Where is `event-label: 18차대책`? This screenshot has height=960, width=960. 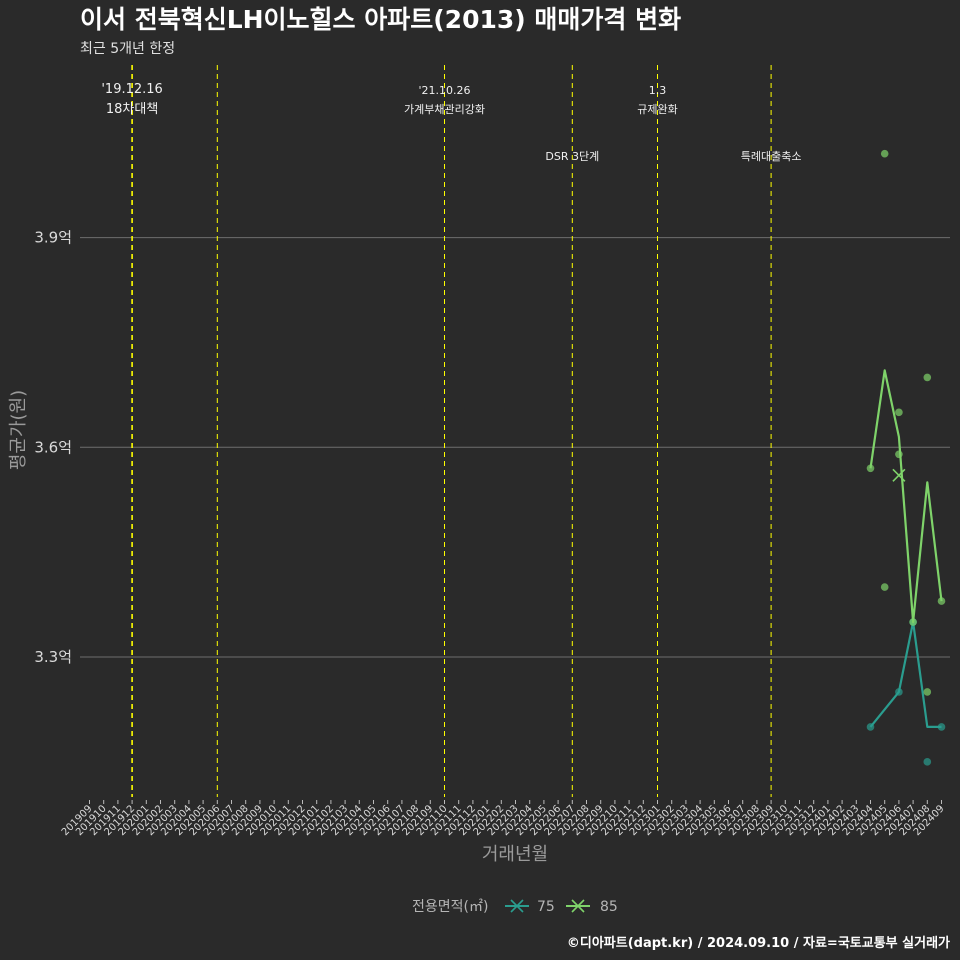 event-label: 18차대책 is located at coordinates (132, 109).